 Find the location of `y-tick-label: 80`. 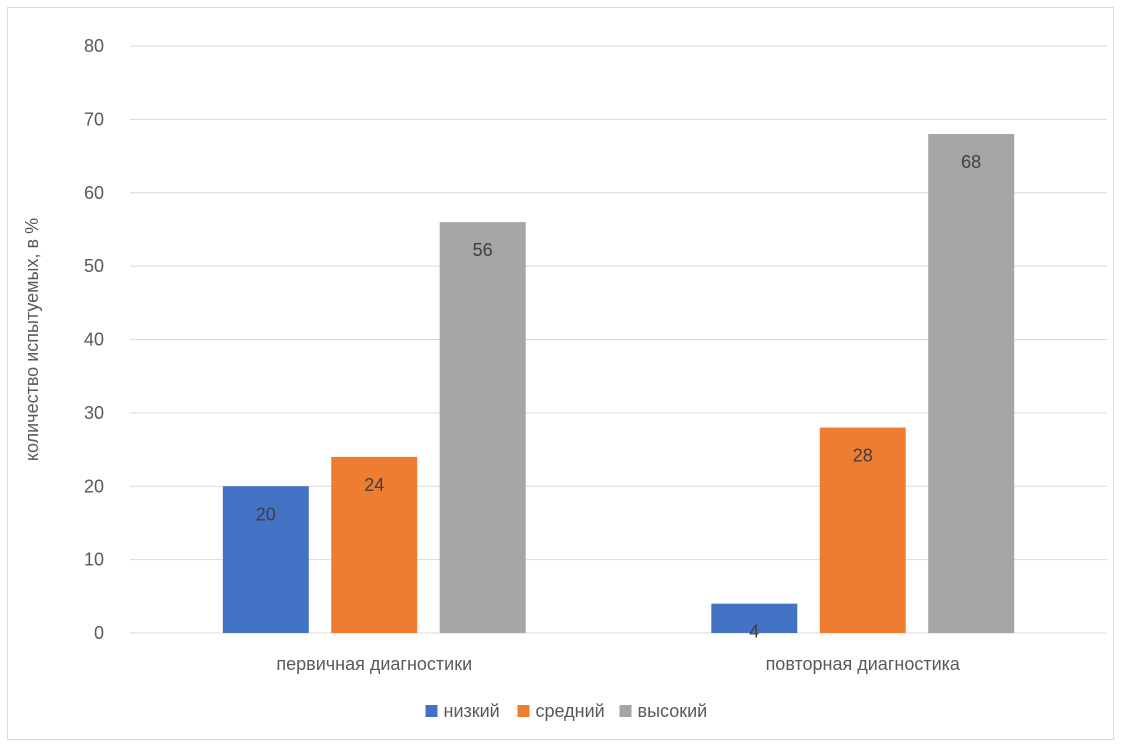

y-tick-label: 80 is located at coordinates (94, 46).